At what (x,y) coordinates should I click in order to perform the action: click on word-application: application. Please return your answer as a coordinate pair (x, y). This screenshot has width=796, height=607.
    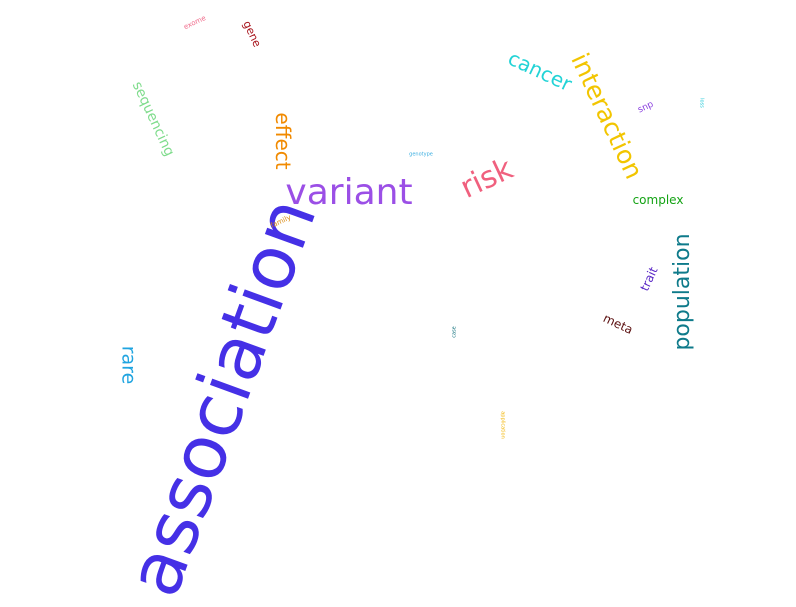
    Looking at the image, I should click on (502, 425).